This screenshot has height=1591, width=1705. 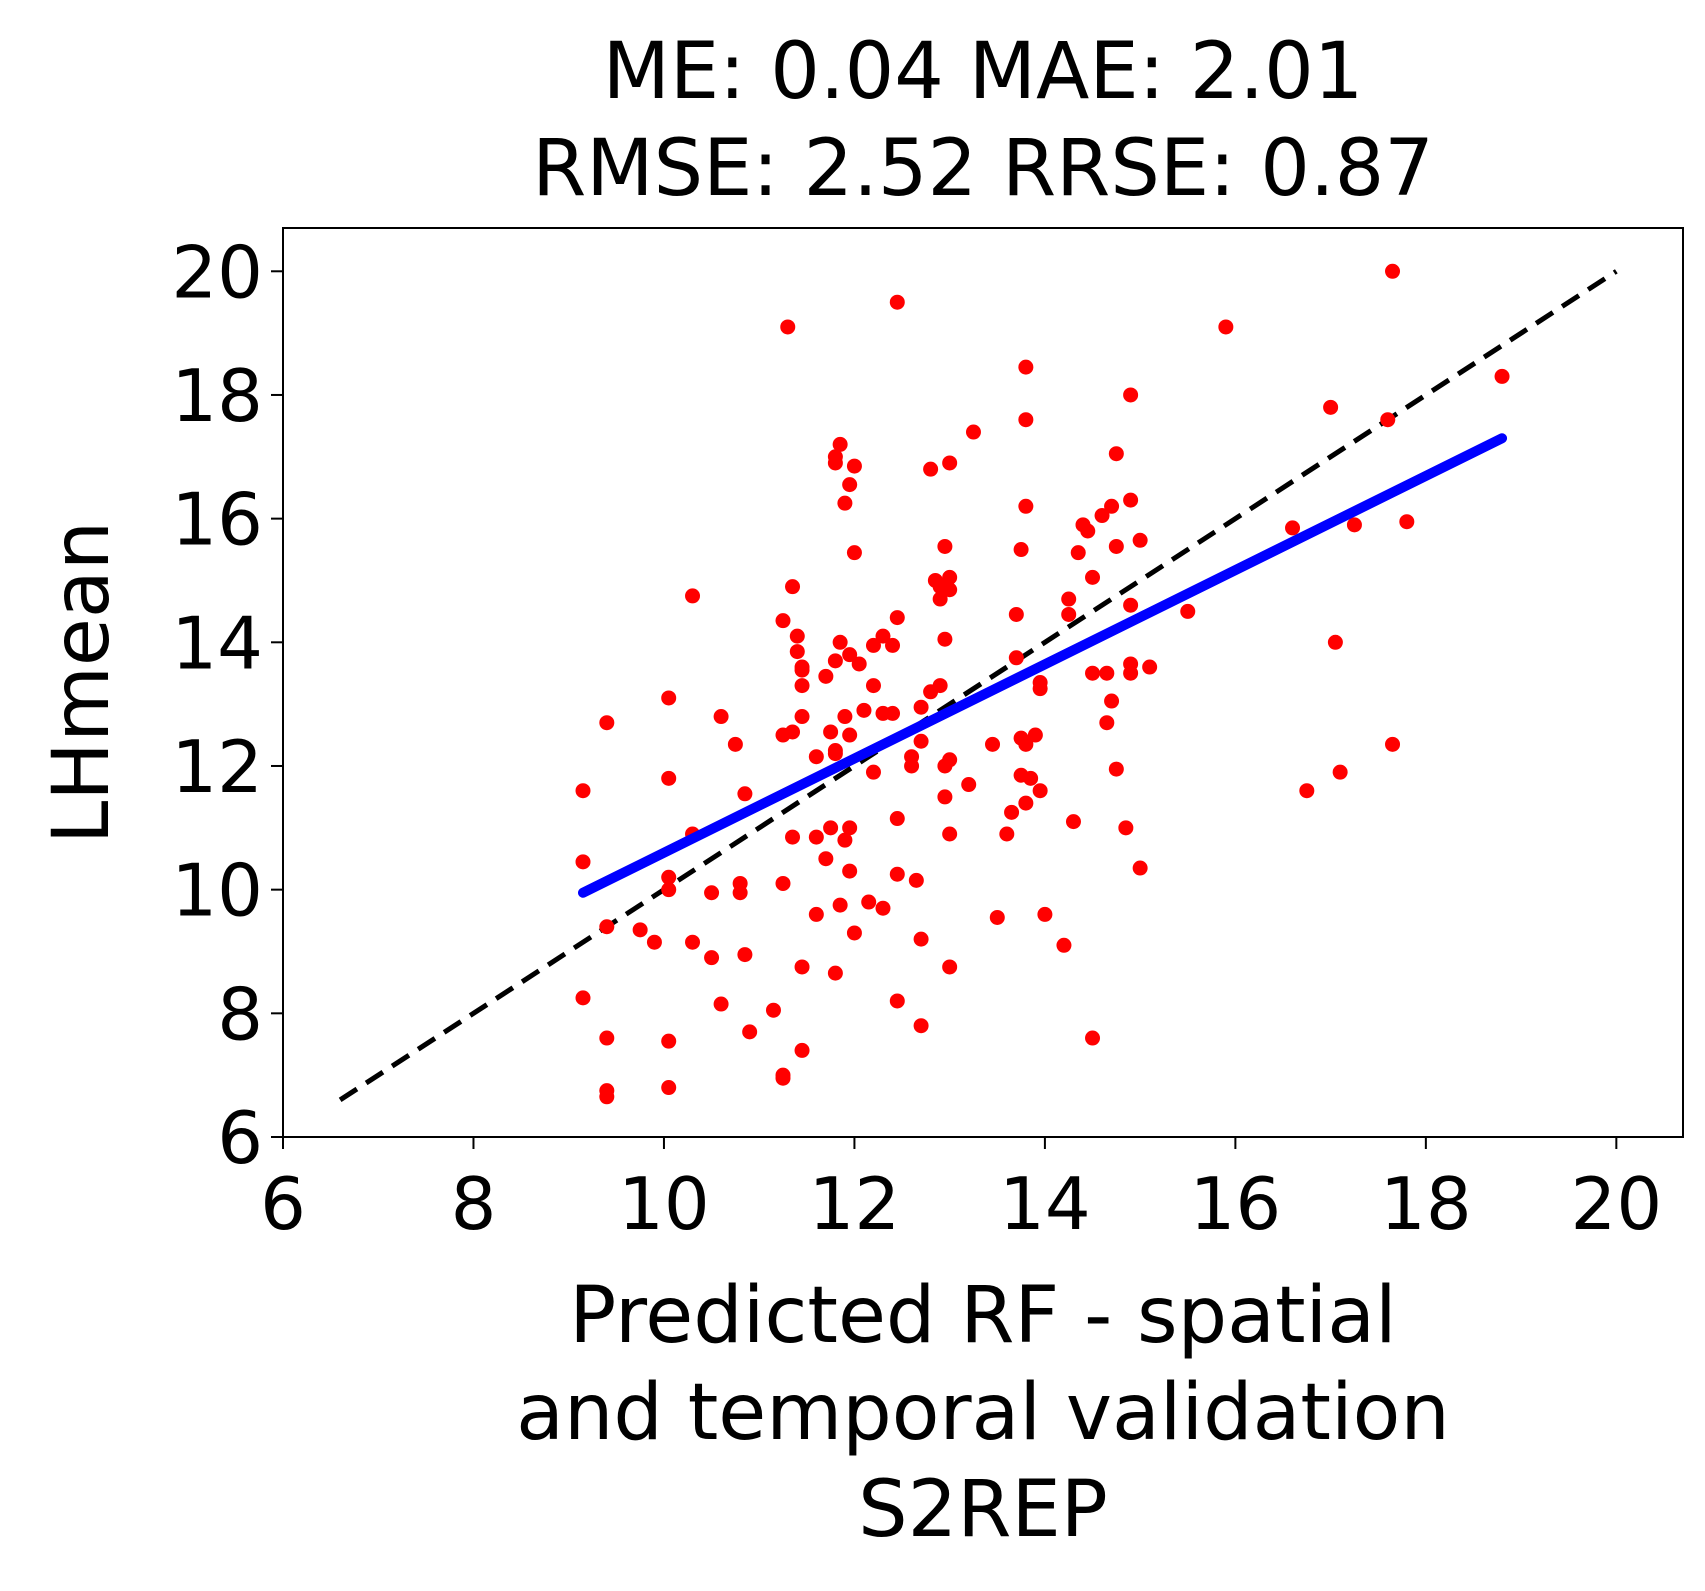 I want to click on y-tick-label: 14, so click(x=217, y=643).